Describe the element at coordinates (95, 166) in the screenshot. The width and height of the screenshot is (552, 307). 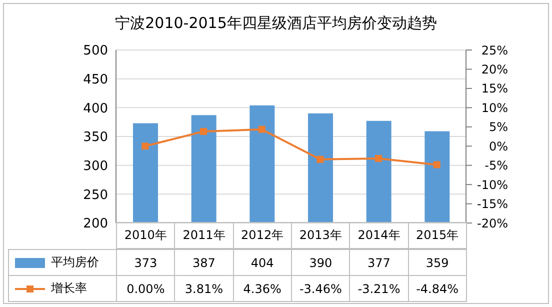
I see `y-tick-label: 300` at that location.